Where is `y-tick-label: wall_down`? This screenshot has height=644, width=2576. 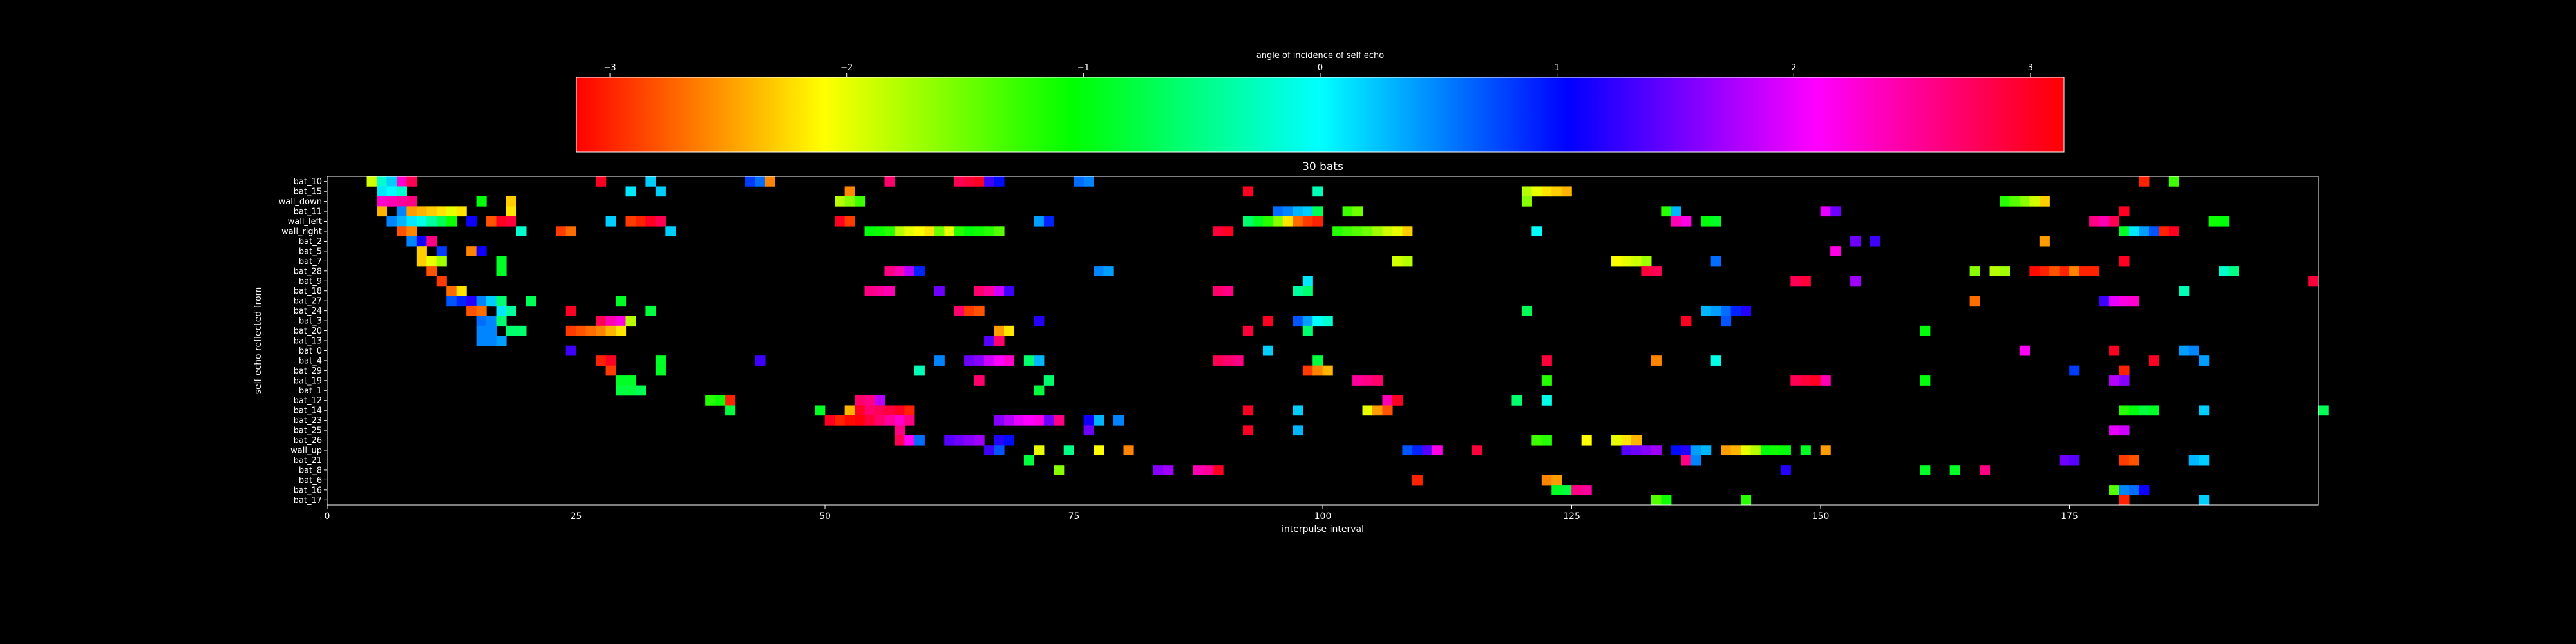
y-tick-label: wall_down is located at coordinates (301, 202).